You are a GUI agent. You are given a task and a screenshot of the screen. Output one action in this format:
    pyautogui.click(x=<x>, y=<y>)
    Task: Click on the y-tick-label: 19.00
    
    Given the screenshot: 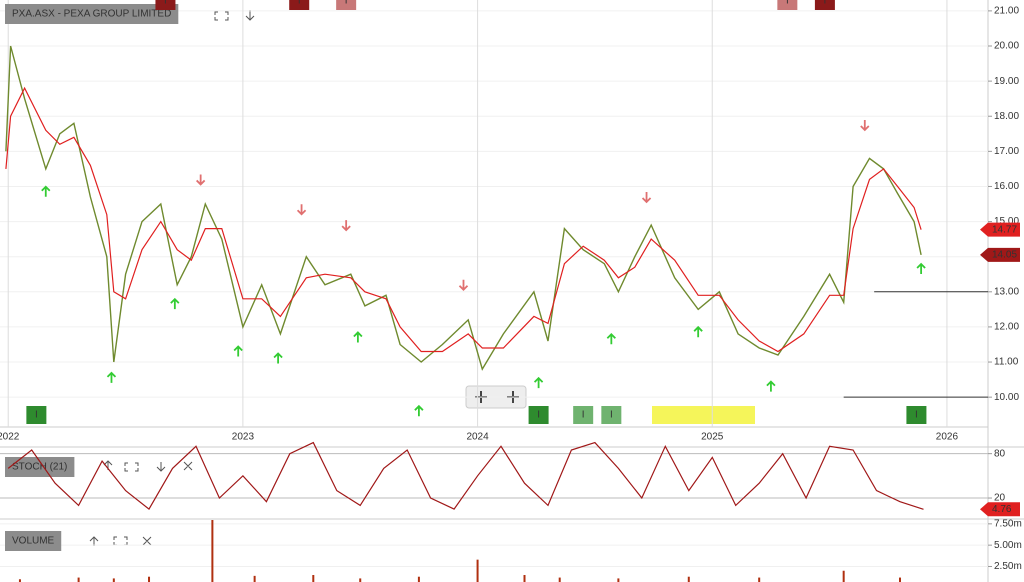 What is the action you would take?
    pyautogui.click(x=1006, y=81)
    